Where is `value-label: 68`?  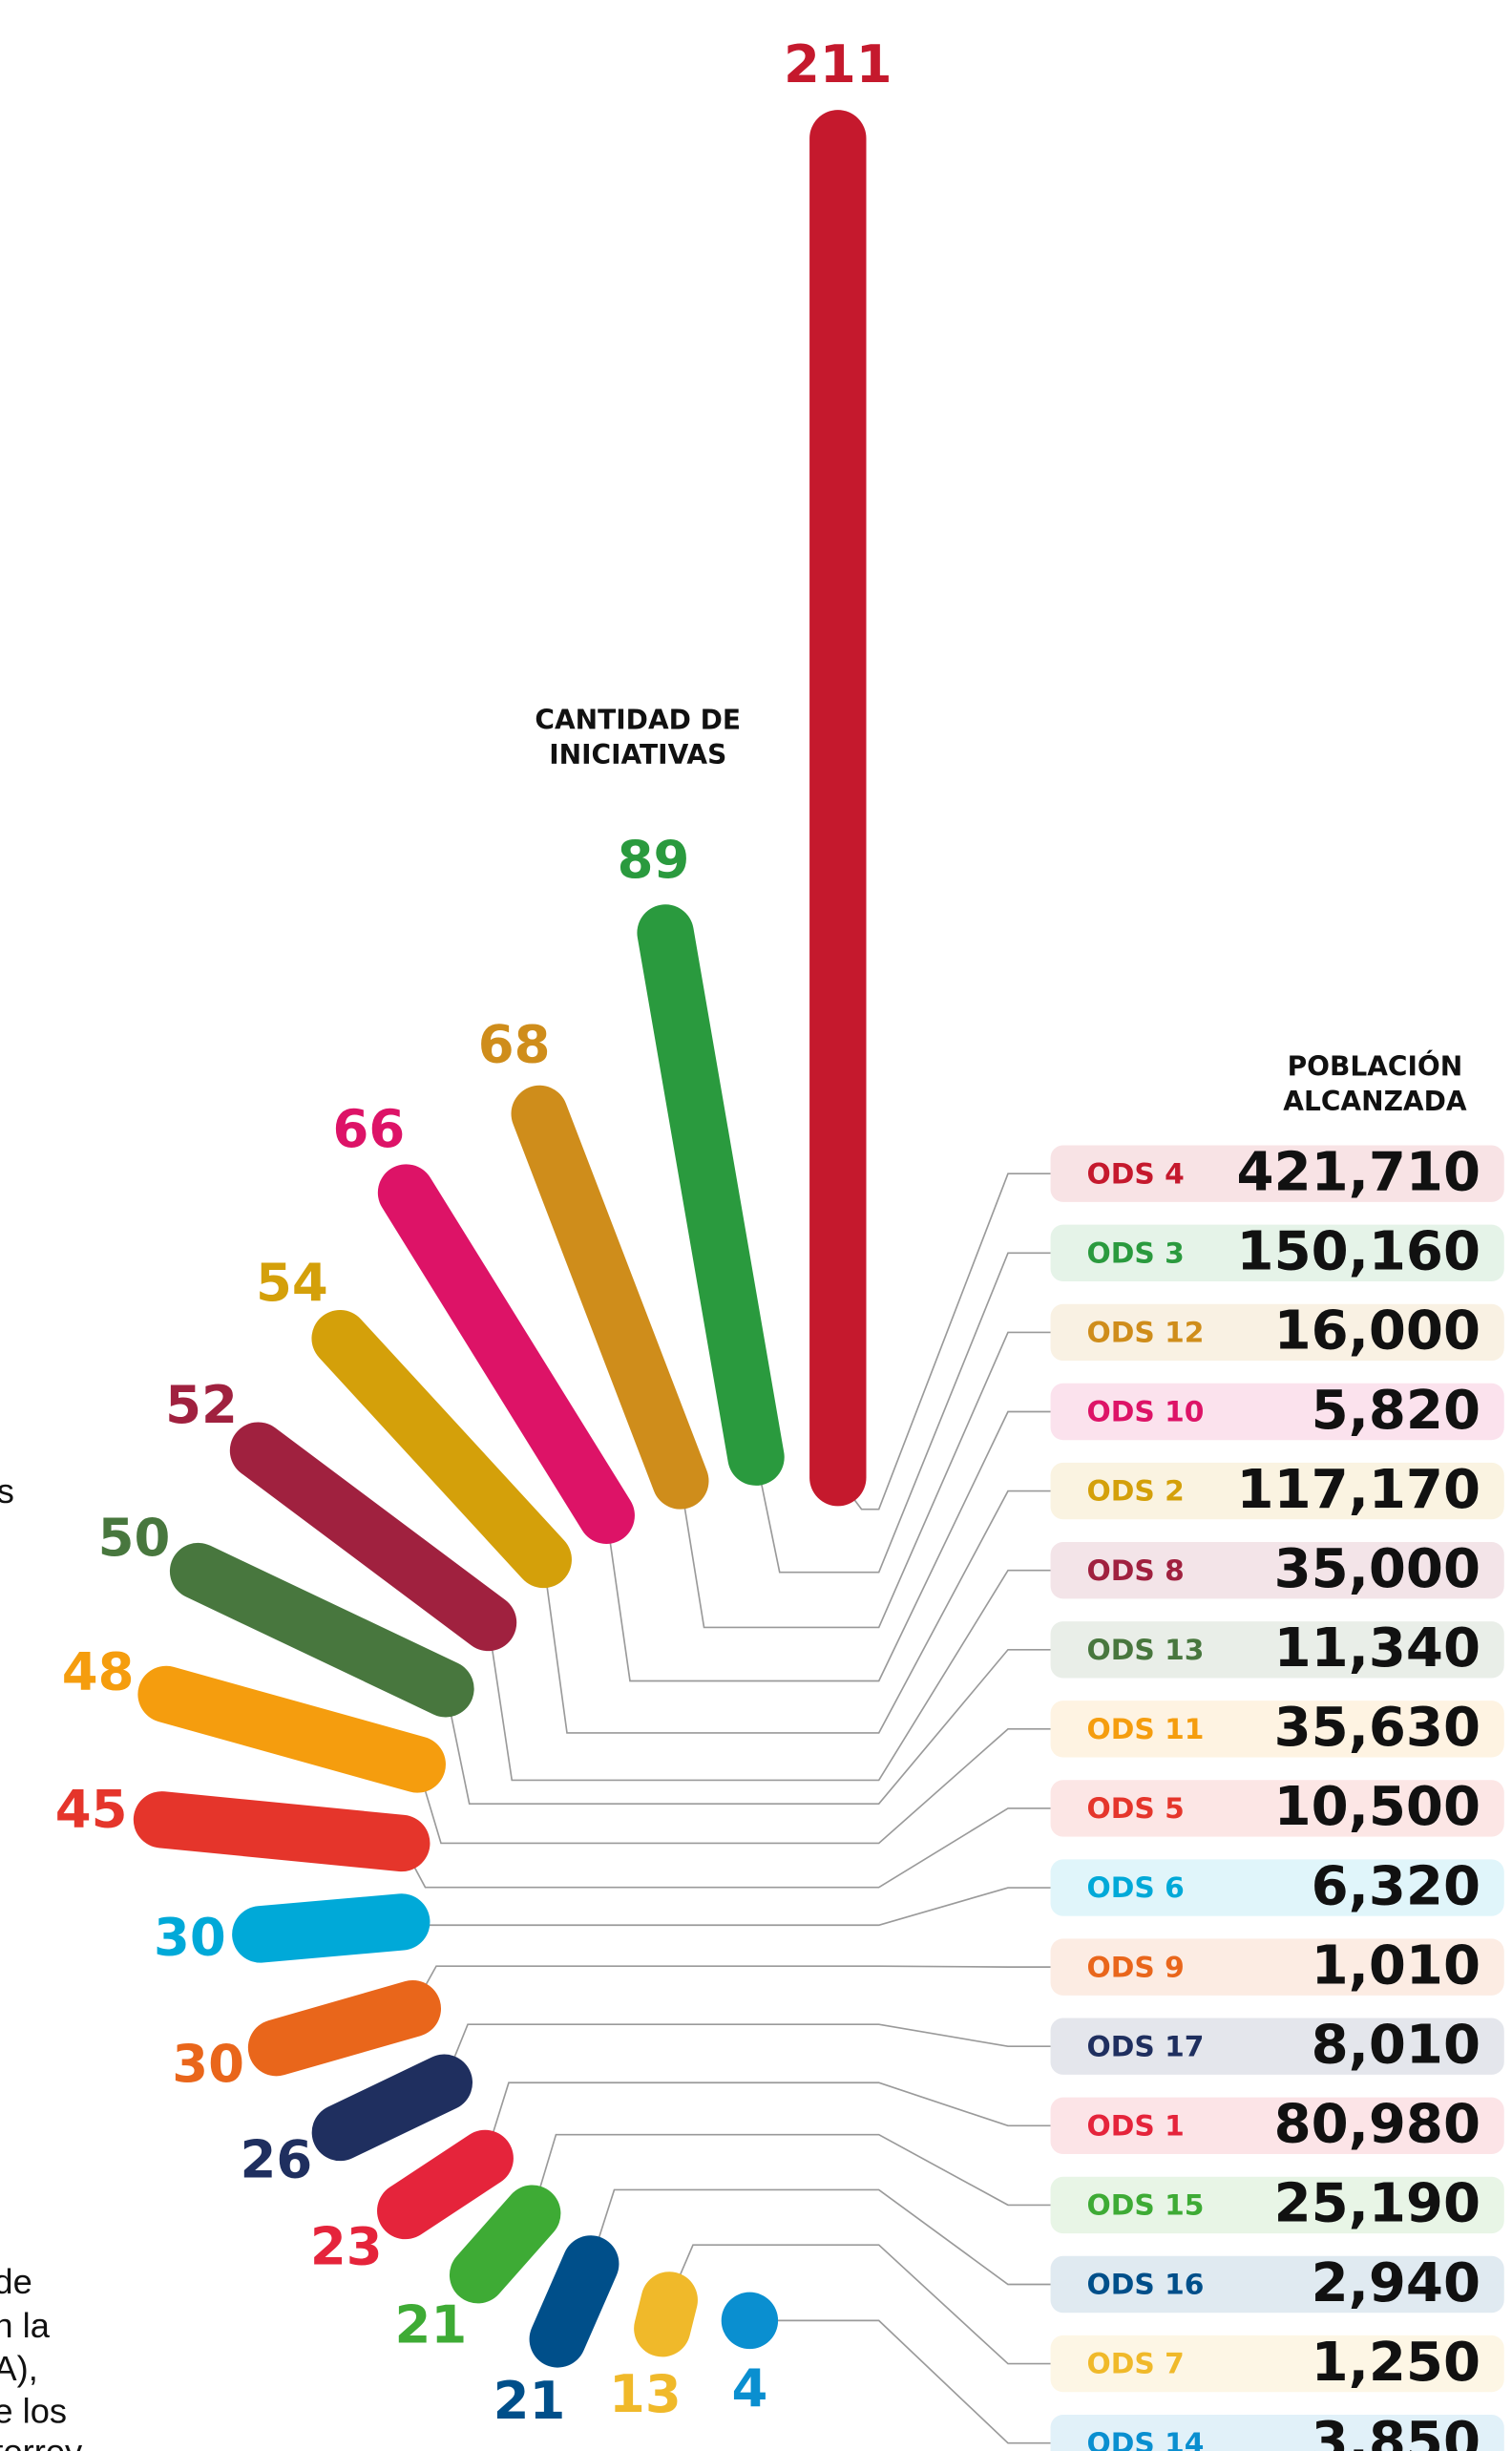 value-label: 68 is located at coordinates (514, 1043).